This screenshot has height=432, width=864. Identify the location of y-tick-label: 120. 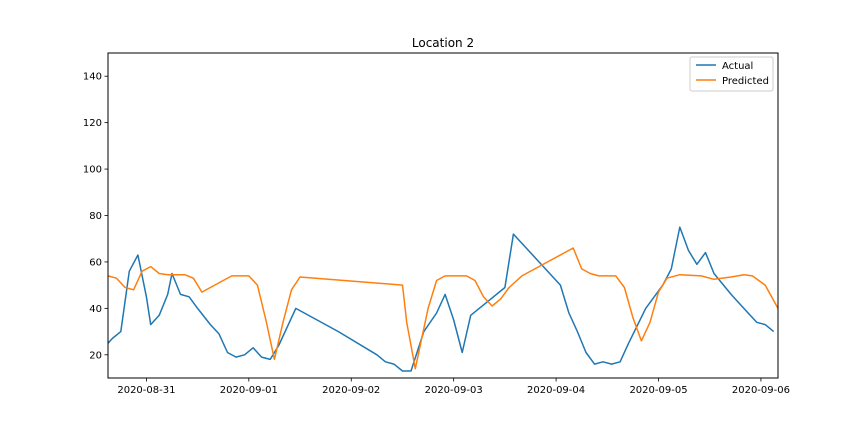
(92, 123).